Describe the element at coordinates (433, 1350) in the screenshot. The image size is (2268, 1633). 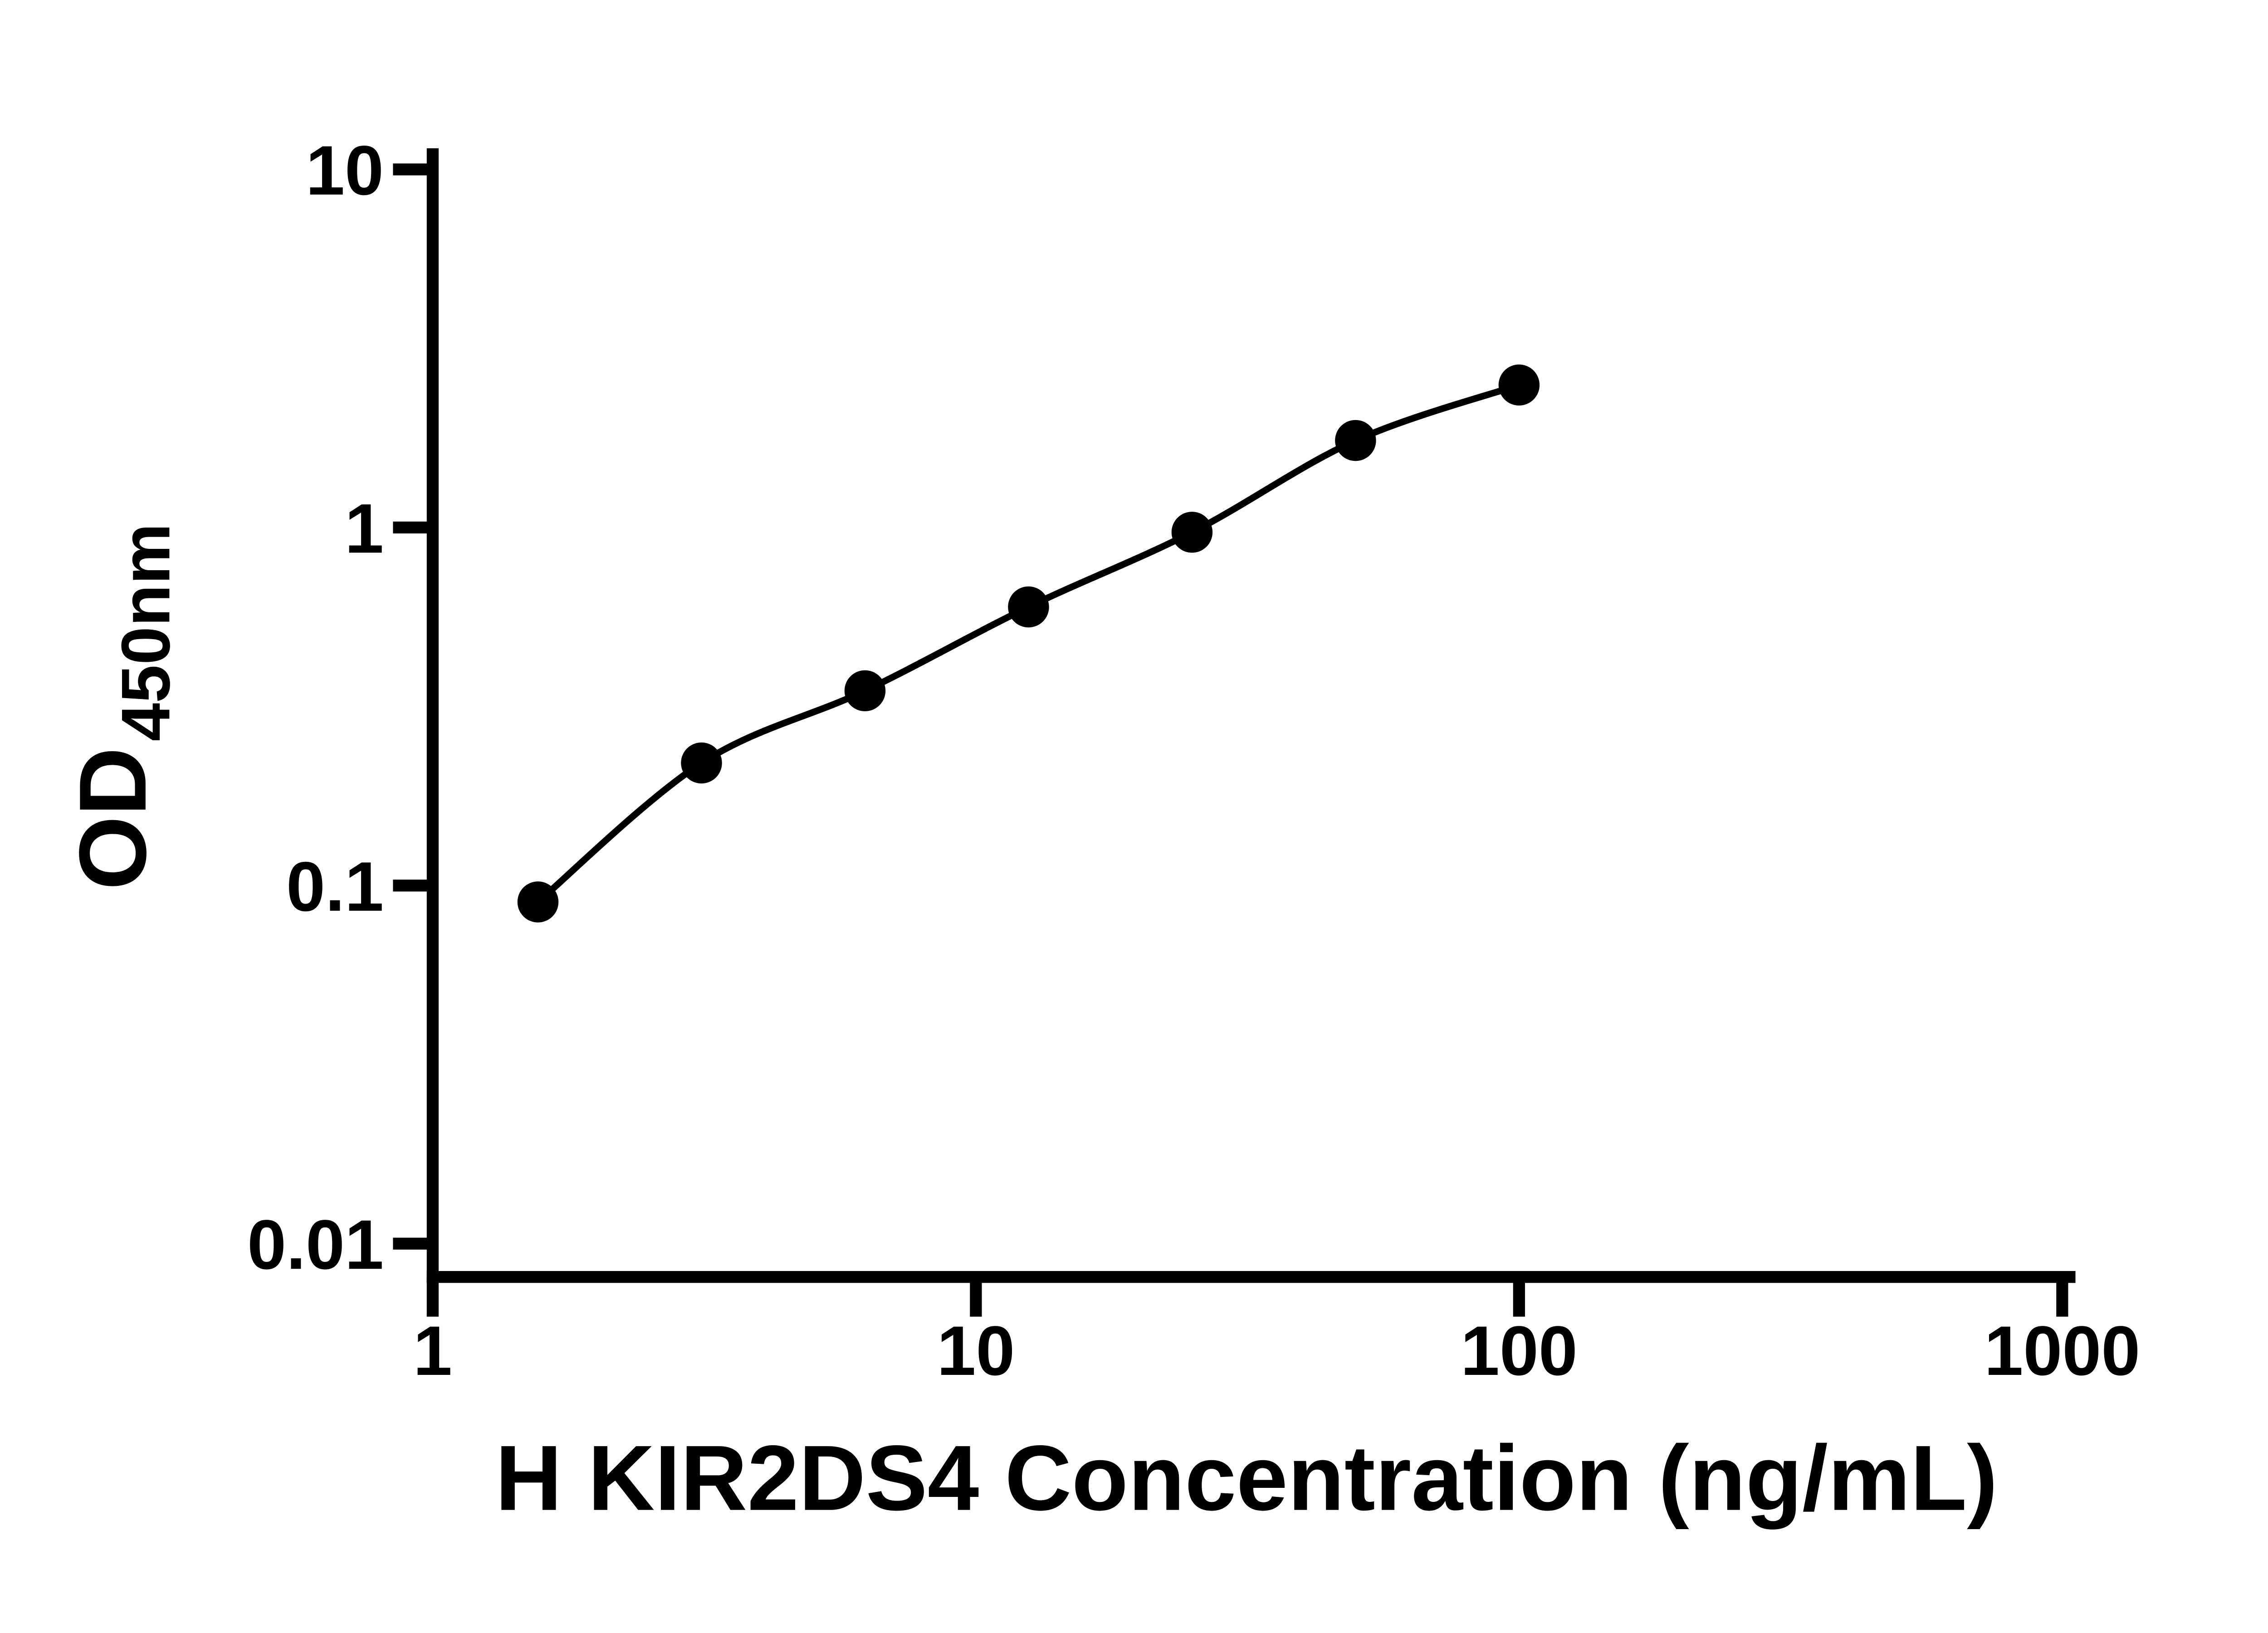
I see `x-tick-label: 1` at that location.